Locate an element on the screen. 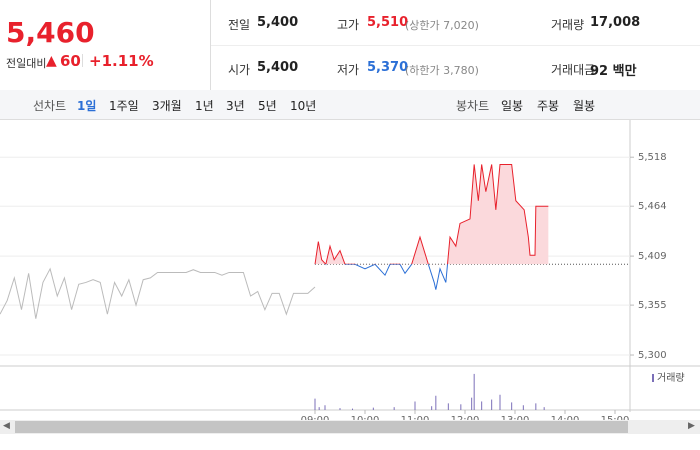 The image size is (700, 450). line-up is located at coordinates (431, 214).